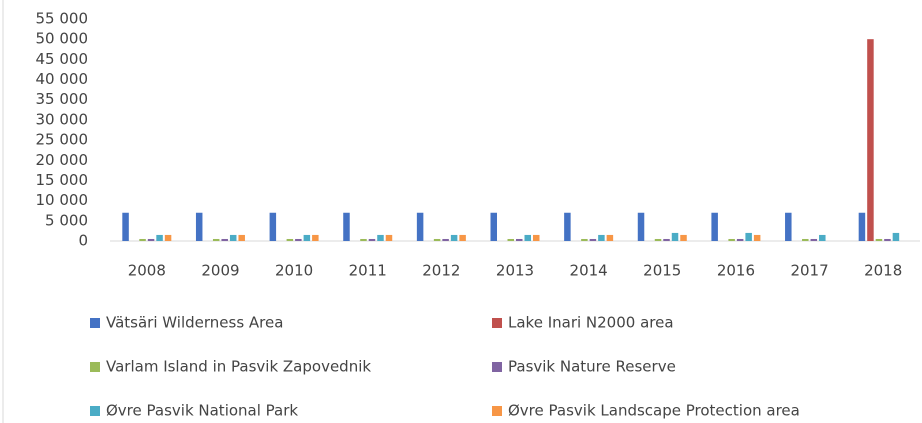 The image size is (922, 423). Describe the element at coordinates (220, 271) in the screenshot. I see `x-tick-label: 2009` at that location.